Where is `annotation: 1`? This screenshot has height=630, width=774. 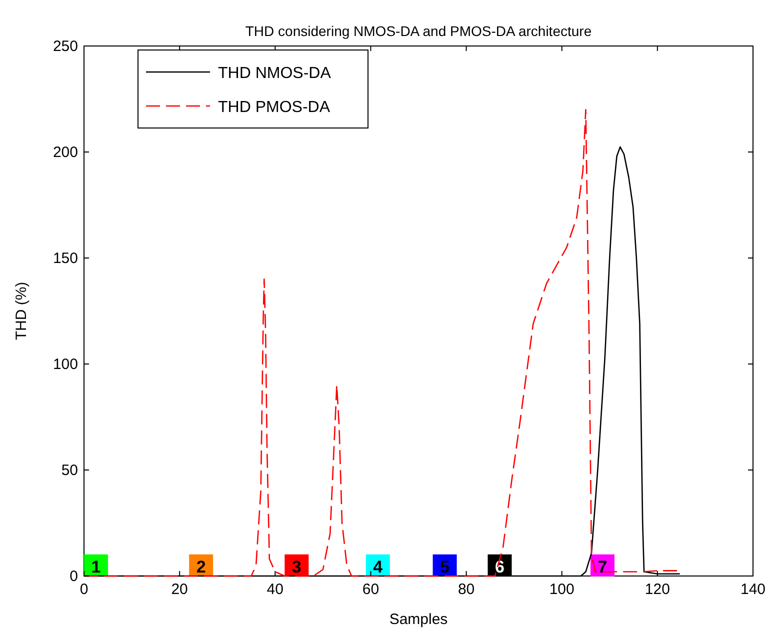 annotation: 1 is located at coordinates (96, 566).